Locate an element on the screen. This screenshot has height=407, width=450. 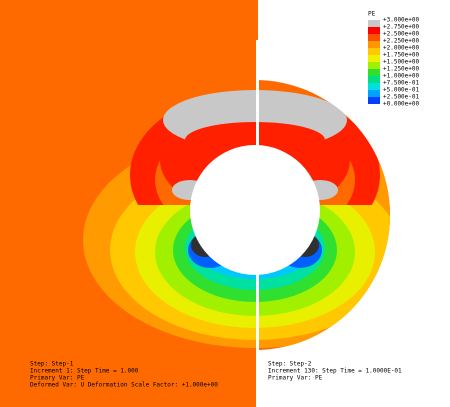
legend-title: PE is located at coordinates (372, 14).